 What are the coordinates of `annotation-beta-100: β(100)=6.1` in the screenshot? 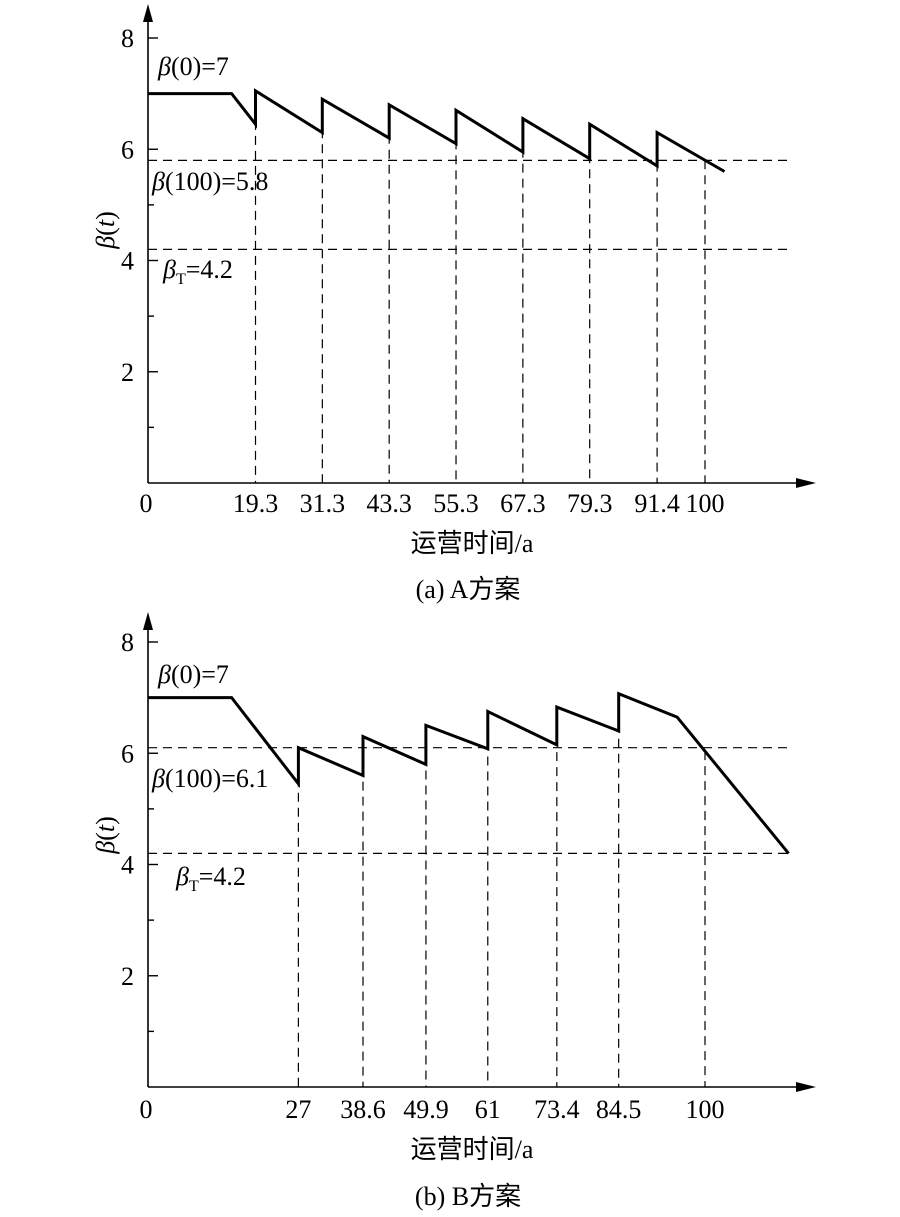 It's located at (209, 778).